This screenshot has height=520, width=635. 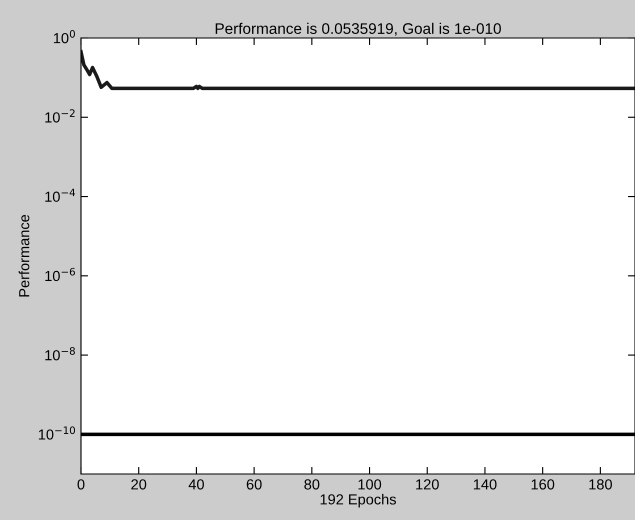 What do you see at coordinates (312, 484) in the screenshot?
I see `x-tick-label: 80` at bounding box center [312, 484].